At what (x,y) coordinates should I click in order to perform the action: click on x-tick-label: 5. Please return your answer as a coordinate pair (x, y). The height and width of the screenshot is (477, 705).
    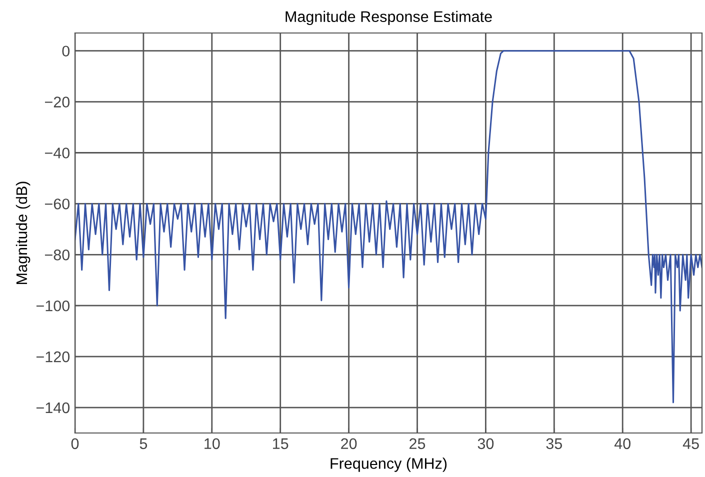
    Looking at the image, I should click on (144, 444).